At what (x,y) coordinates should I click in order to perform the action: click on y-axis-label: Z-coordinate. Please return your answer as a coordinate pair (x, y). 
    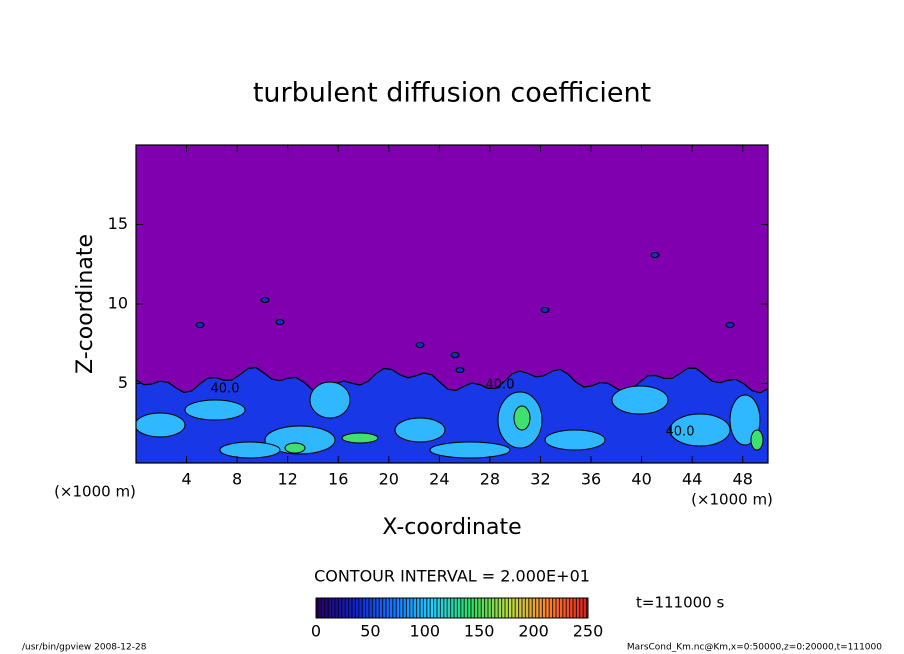
    Looking at the image, I should click on (85, 304).